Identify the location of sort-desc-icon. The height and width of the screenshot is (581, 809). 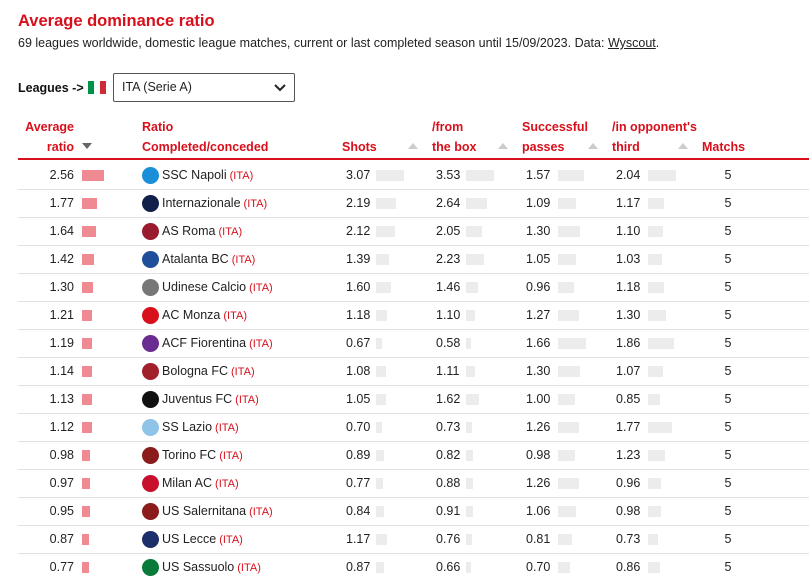
(87, 146).